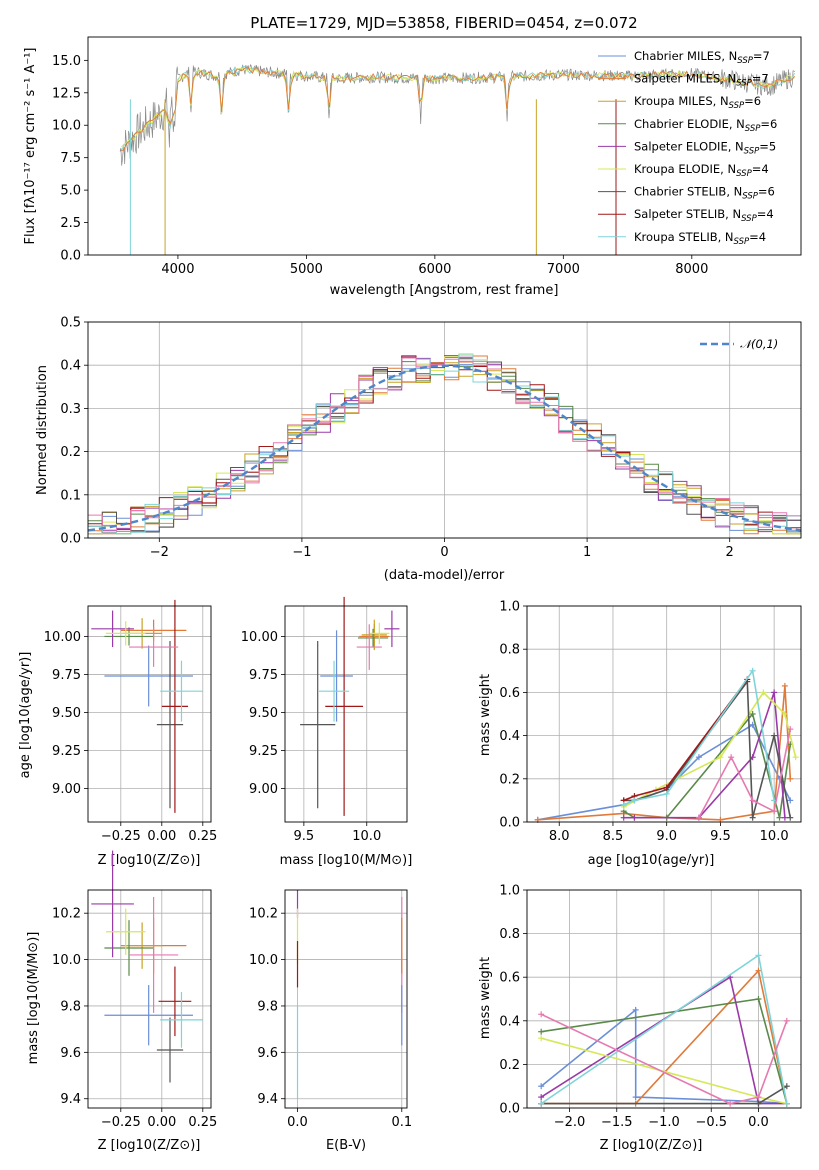 The image size is (819, 1170). I want to click on model-spectrum-line, so click(458, 108).